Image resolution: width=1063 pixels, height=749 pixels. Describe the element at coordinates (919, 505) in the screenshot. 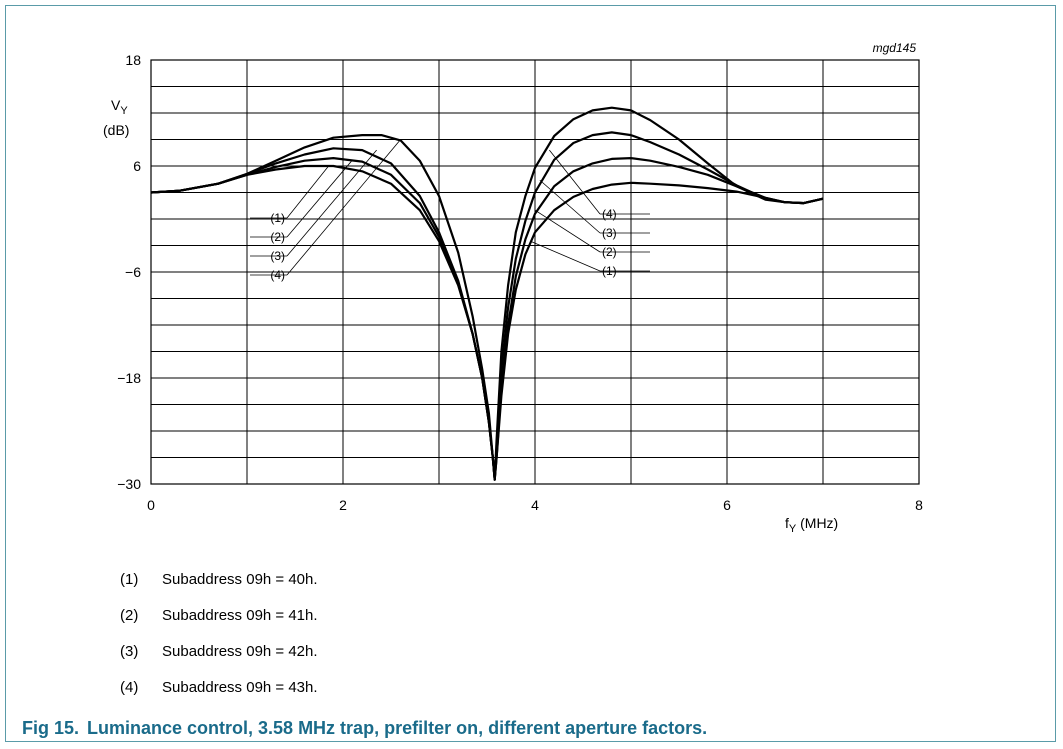

I see `x-tick-label: 8` at that location.